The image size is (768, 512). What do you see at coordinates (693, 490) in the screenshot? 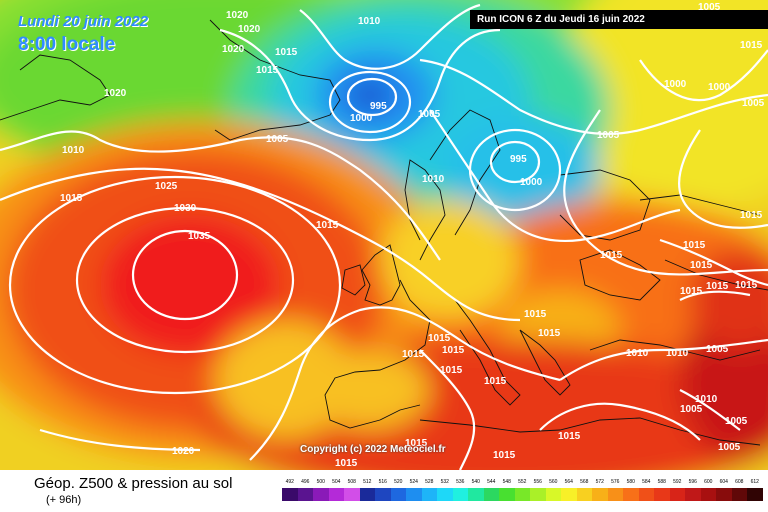
I see `legend-item: 596` at bounding box center [693, 490].